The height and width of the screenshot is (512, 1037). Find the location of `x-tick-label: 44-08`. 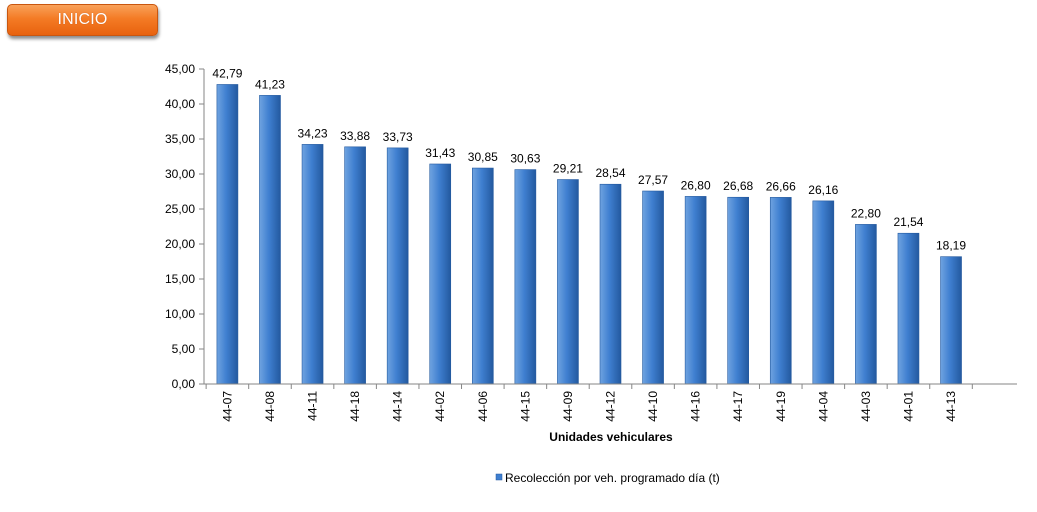

x-tick-label: 44-08 is located at coordinates (270, 406).